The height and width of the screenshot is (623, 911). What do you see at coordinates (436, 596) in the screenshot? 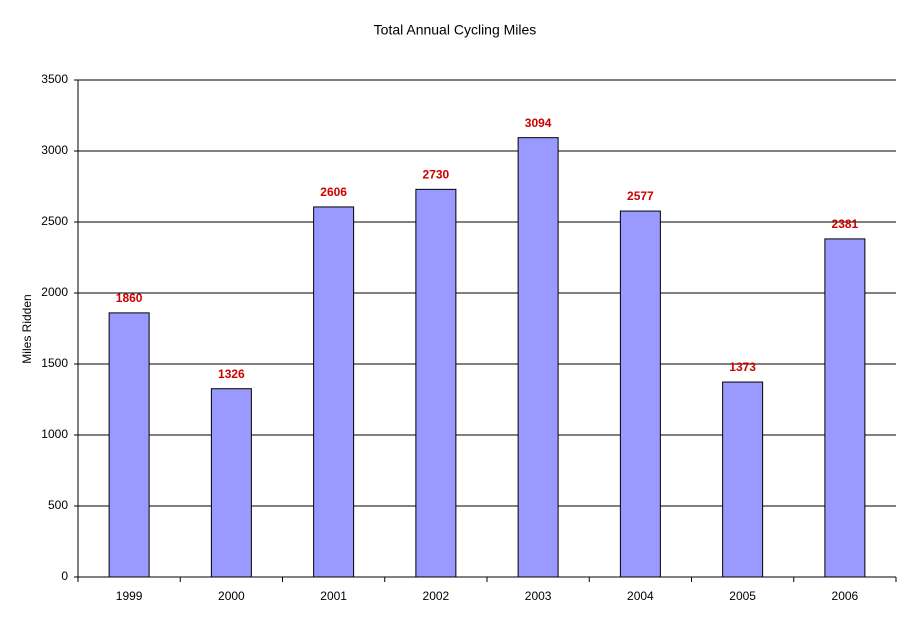
I see `x-tick-label: 2002` at bounding box center [436, 596].